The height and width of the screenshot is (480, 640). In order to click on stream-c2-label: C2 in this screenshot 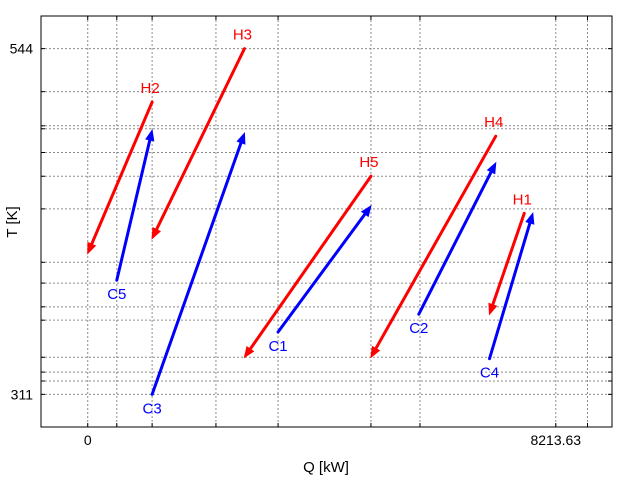, I will do `click(418, 328)`.